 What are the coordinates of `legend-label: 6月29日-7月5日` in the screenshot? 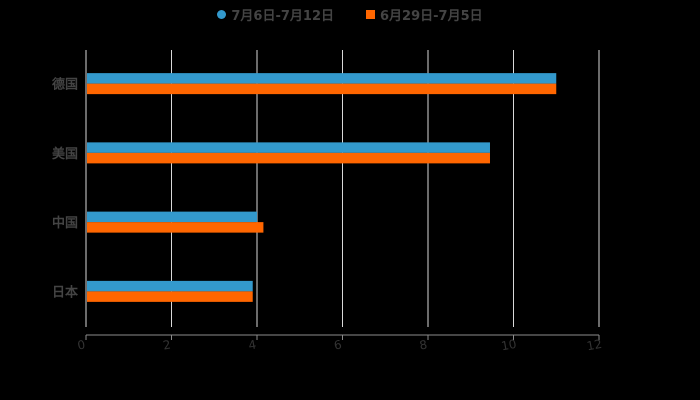 It's located at (431, 16).